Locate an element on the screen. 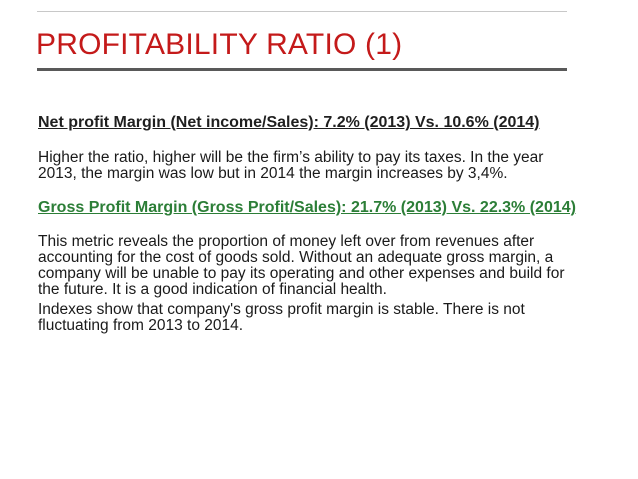  title-underline is located at coordinates (302, 69).